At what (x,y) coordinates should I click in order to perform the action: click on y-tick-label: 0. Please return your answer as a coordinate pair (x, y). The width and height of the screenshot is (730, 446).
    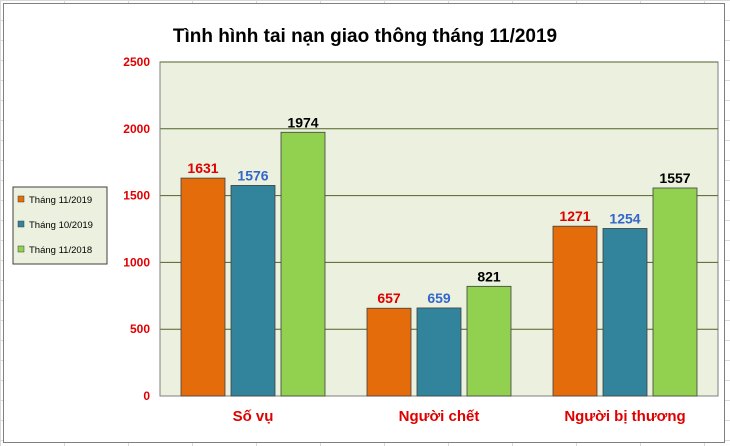
    Looking at the image, I should click on (146, 396).